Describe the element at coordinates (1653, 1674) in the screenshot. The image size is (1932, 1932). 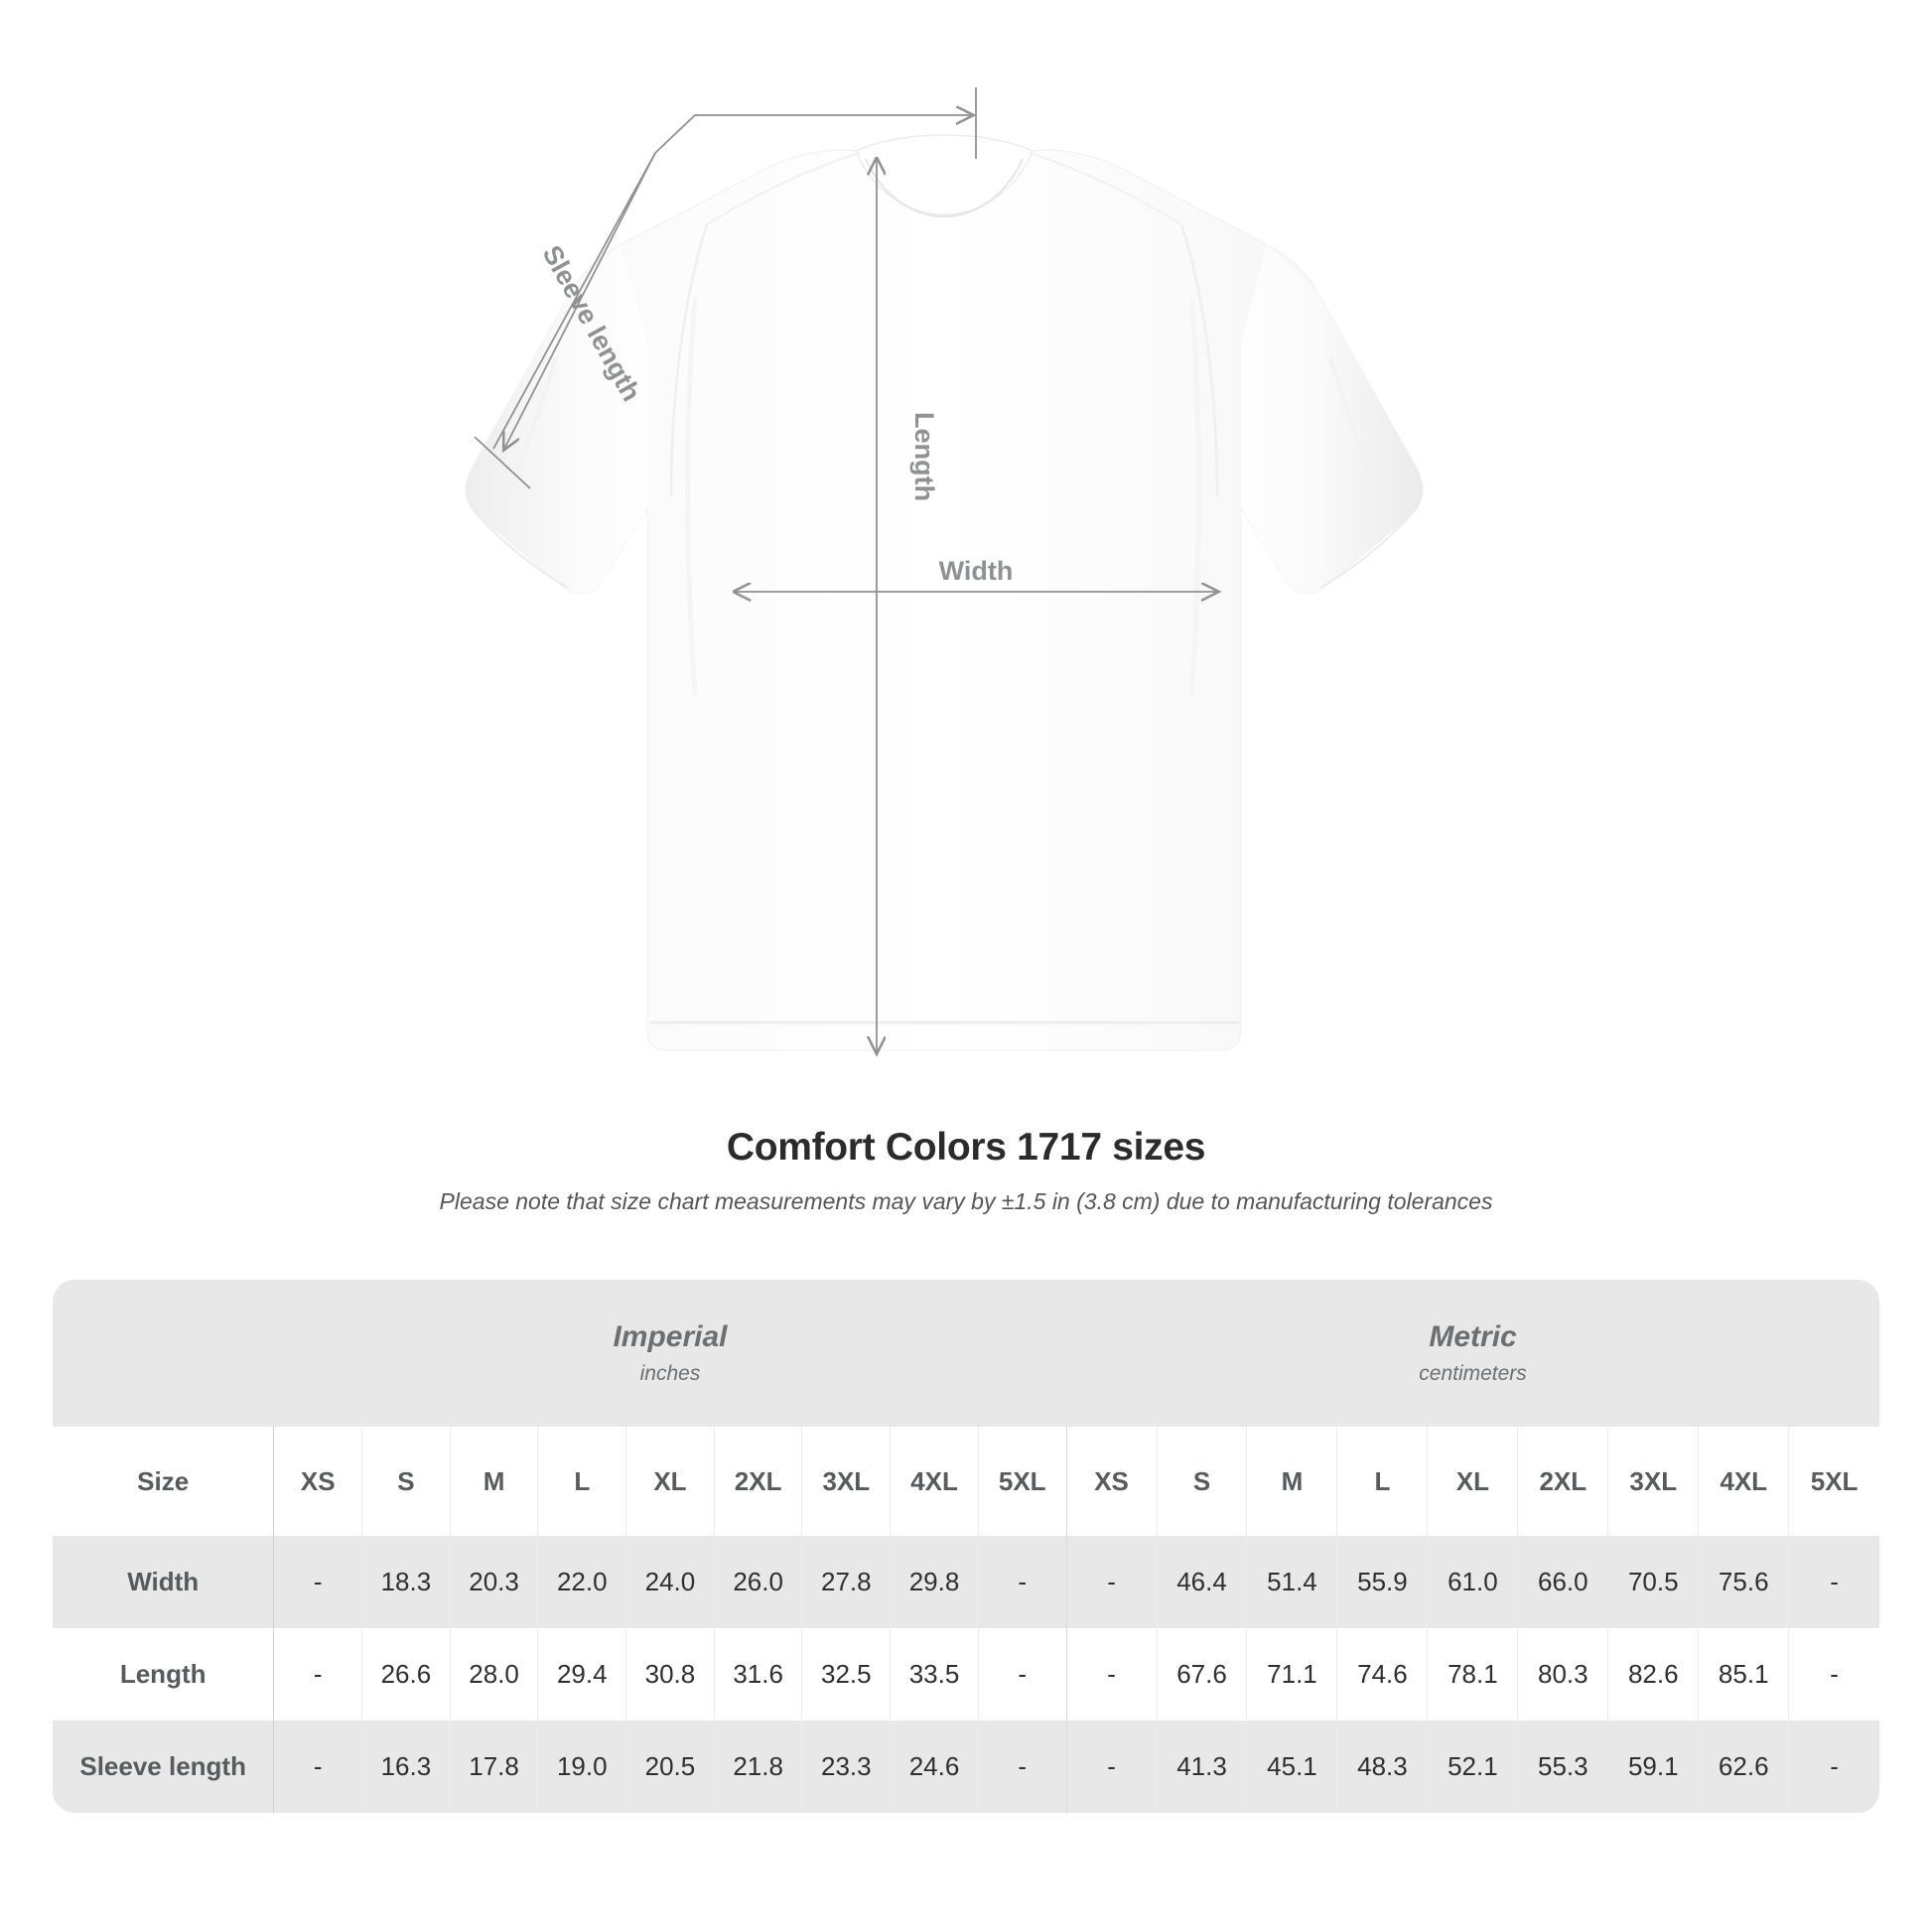
I see `cell-length-metric-3xl: 82.6` at that location.